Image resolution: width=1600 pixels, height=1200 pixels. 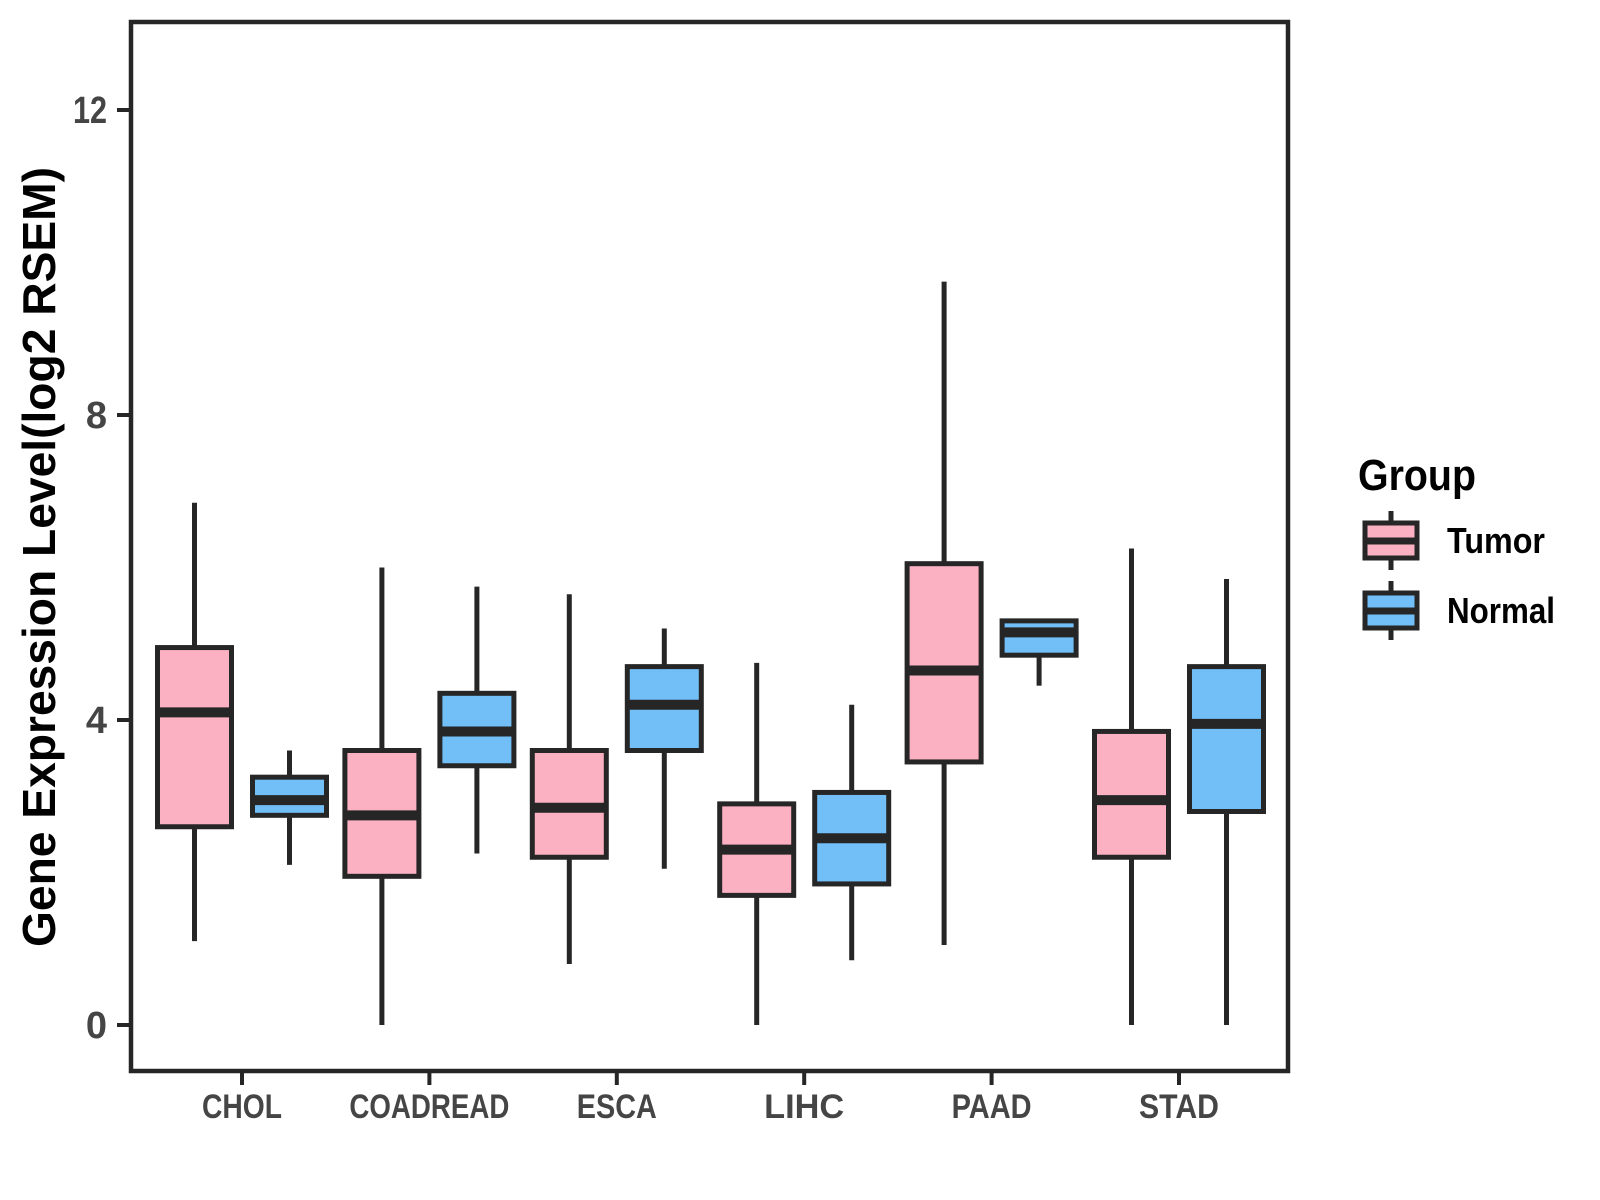 What do you see at coordinates (1496, 540) in the screenshot?
I see `legend-label-tumor: Tumor` at bounding box center [1496, 540].